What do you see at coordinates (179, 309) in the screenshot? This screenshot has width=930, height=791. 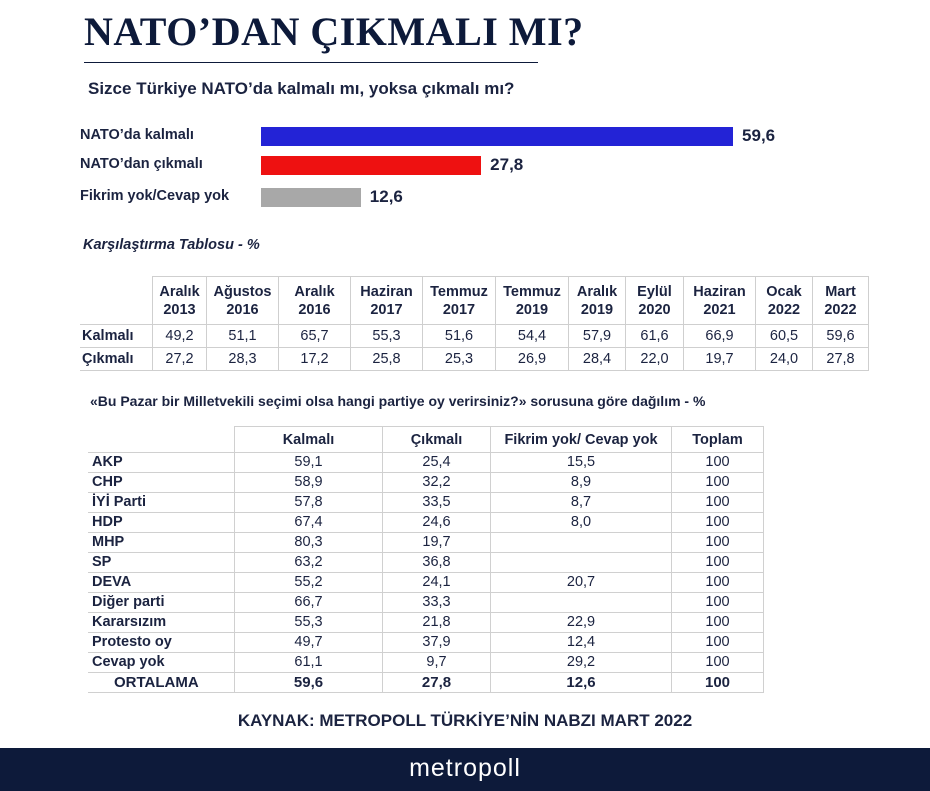 I see `column-year: 2013` at bounding box center [179, 309].